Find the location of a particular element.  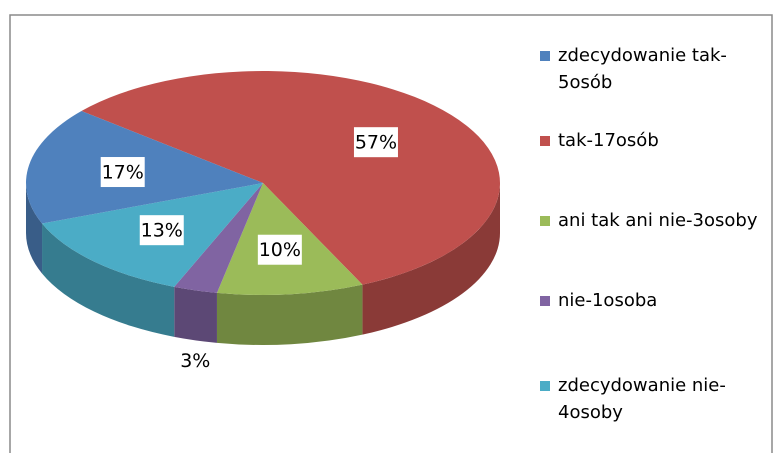

legend-item: zdecydowanie tak-5osób is located at coordinates (651, 69).